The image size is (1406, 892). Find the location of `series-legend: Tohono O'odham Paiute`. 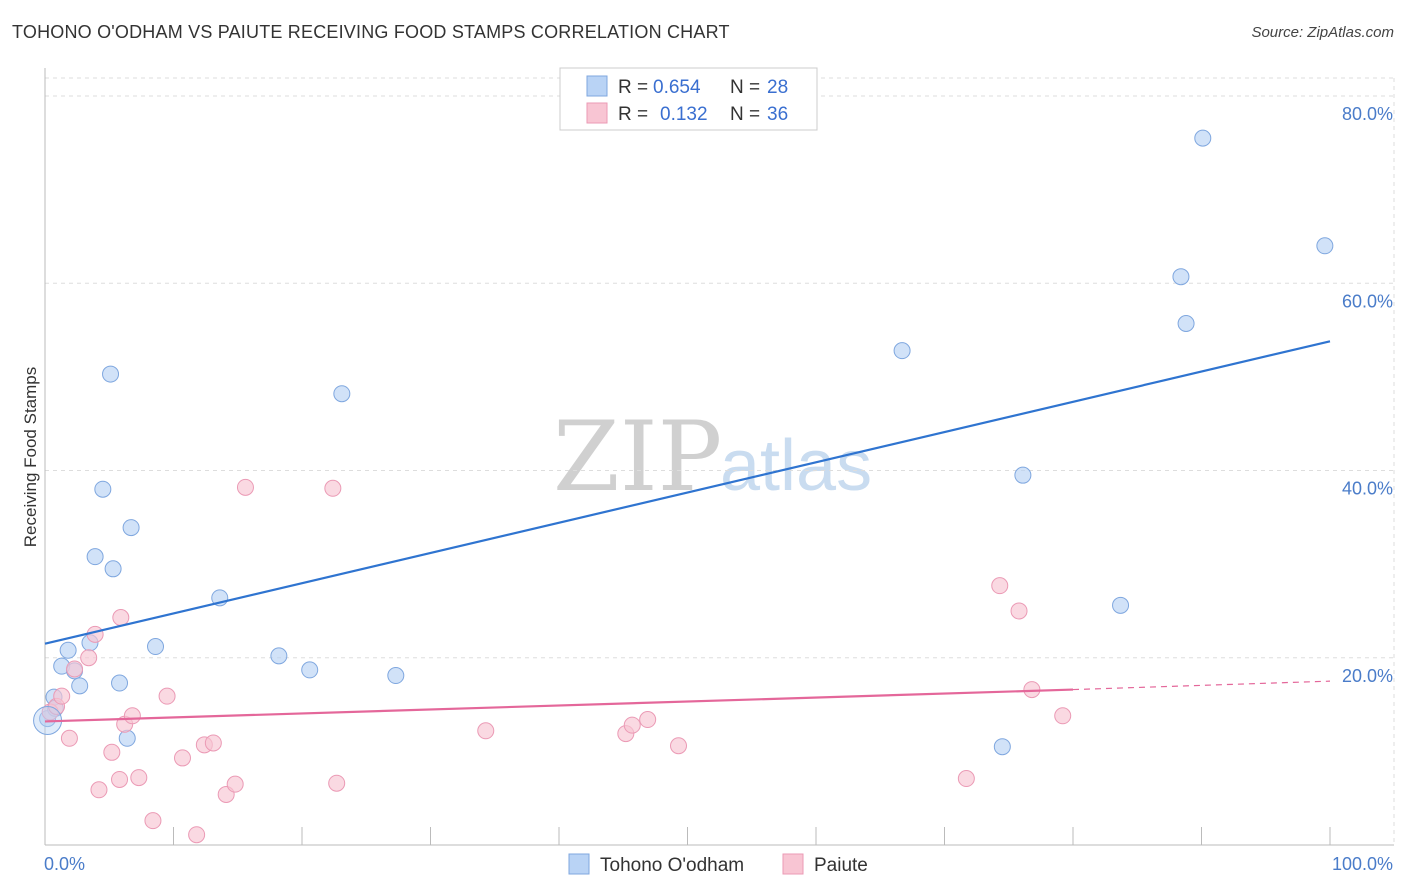

series-legend: Tohono O'odham Paiute is located at coordinates (718, 864).